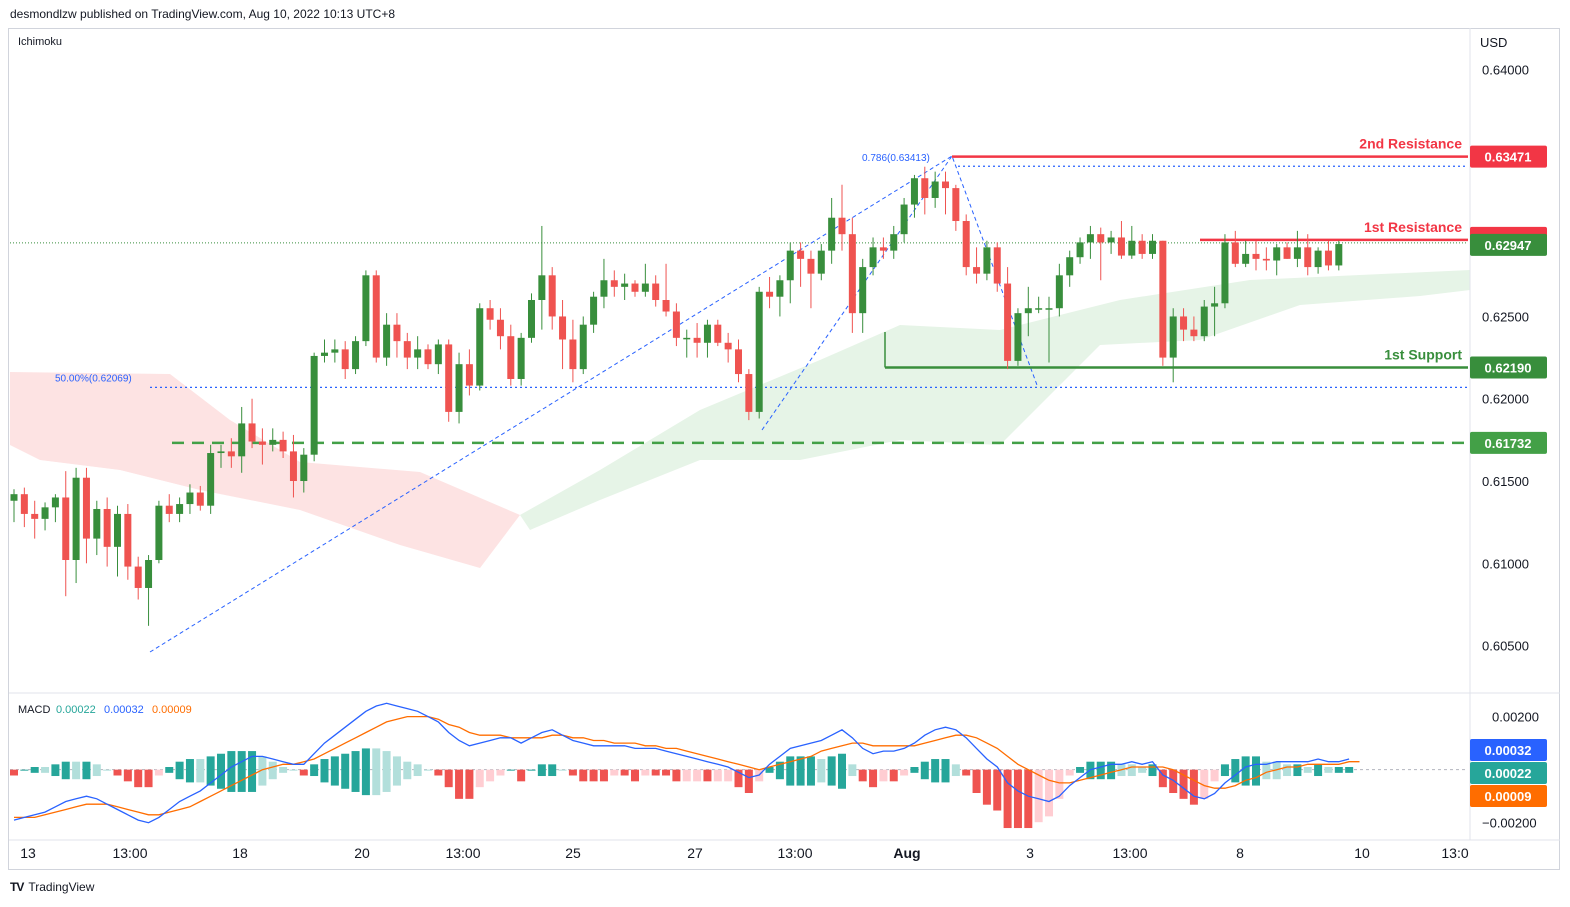  I want to click on macd-tick: 0.00200, so click(1515, 717).